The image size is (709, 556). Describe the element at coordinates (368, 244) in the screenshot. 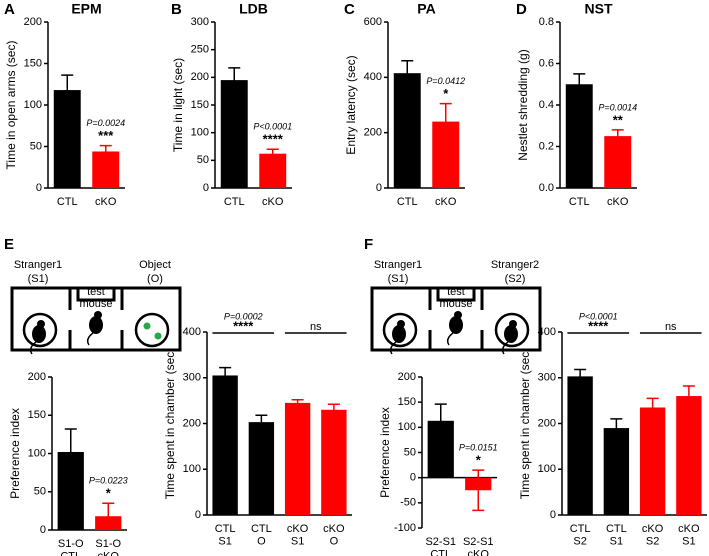

I see `panel-letter: F` at that location.